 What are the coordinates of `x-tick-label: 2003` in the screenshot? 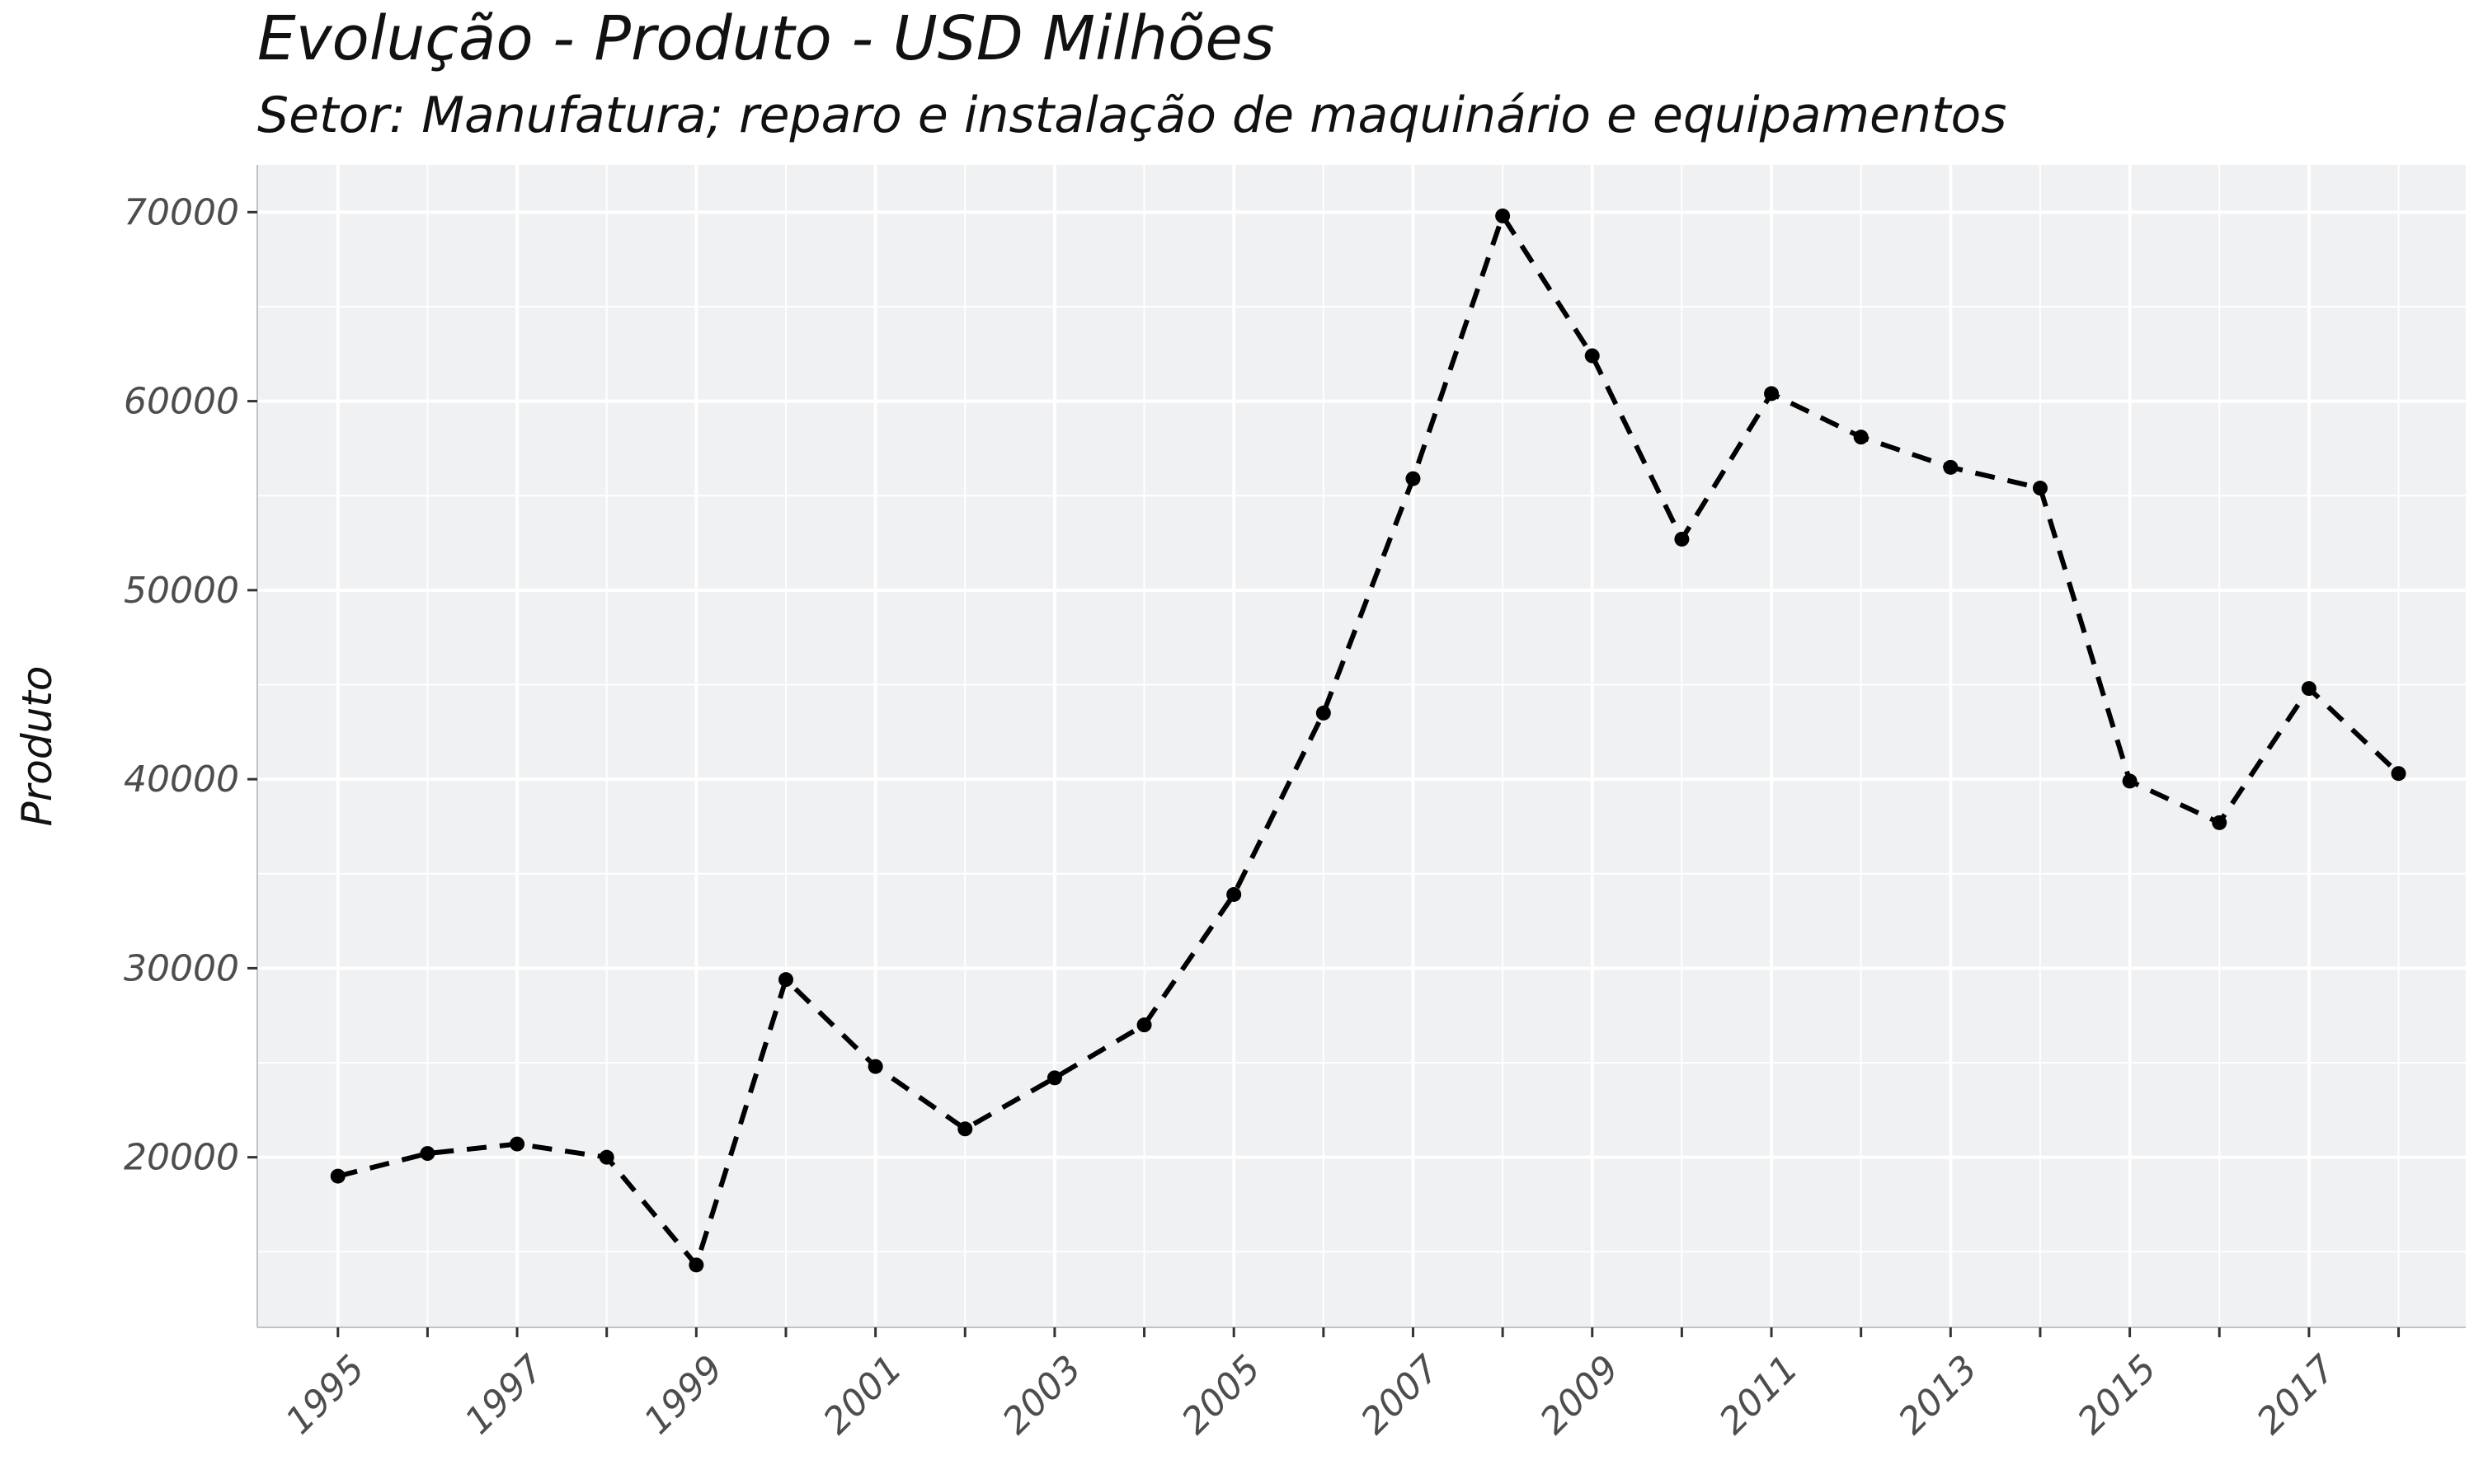 It's located at (1042, 1394).